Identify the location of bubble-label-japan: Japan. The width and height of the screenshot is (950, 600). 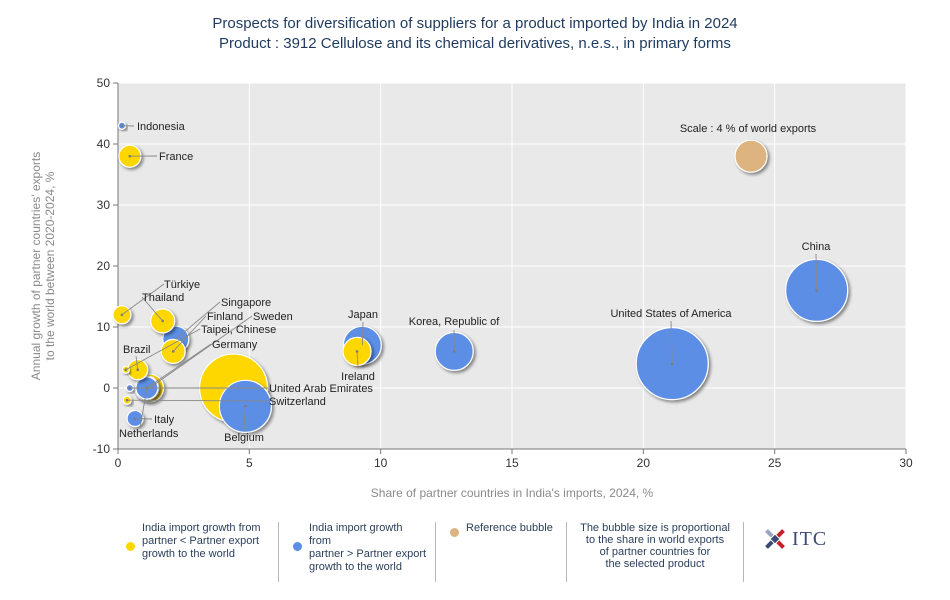
(363, 315).